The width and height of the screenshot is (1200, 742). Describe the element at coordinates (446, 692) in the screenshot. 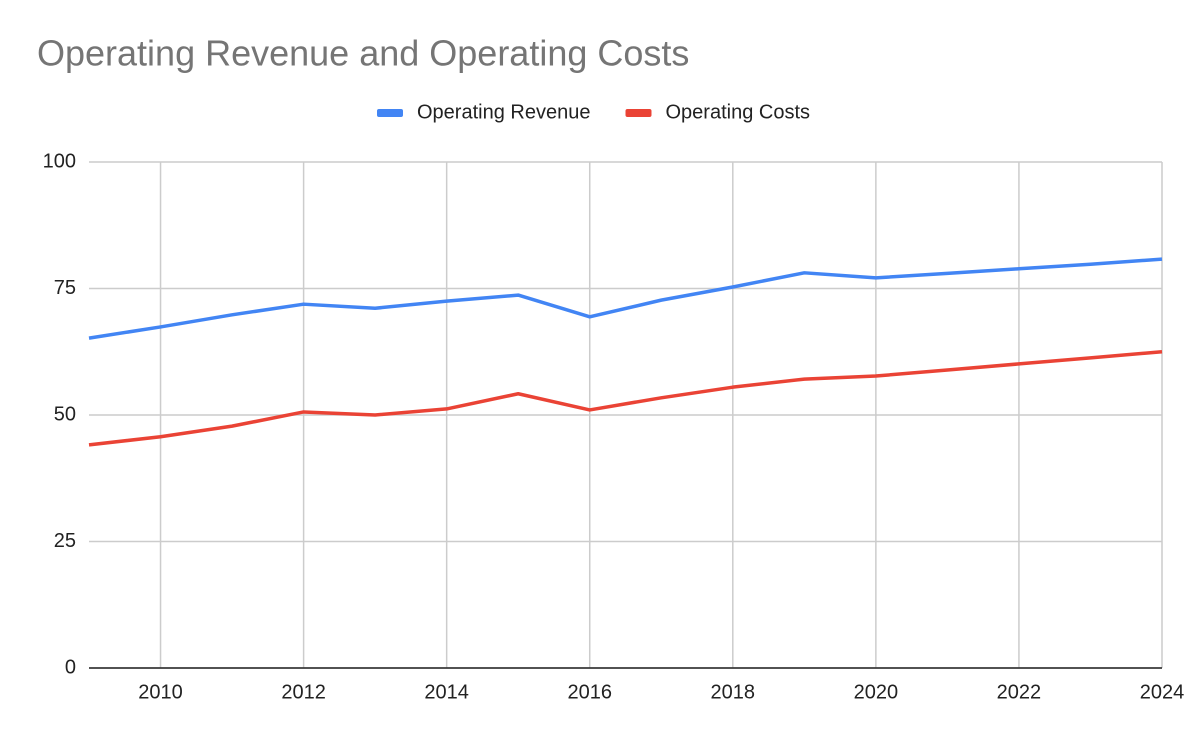

I see `x-tick-label: 2014` at that location.